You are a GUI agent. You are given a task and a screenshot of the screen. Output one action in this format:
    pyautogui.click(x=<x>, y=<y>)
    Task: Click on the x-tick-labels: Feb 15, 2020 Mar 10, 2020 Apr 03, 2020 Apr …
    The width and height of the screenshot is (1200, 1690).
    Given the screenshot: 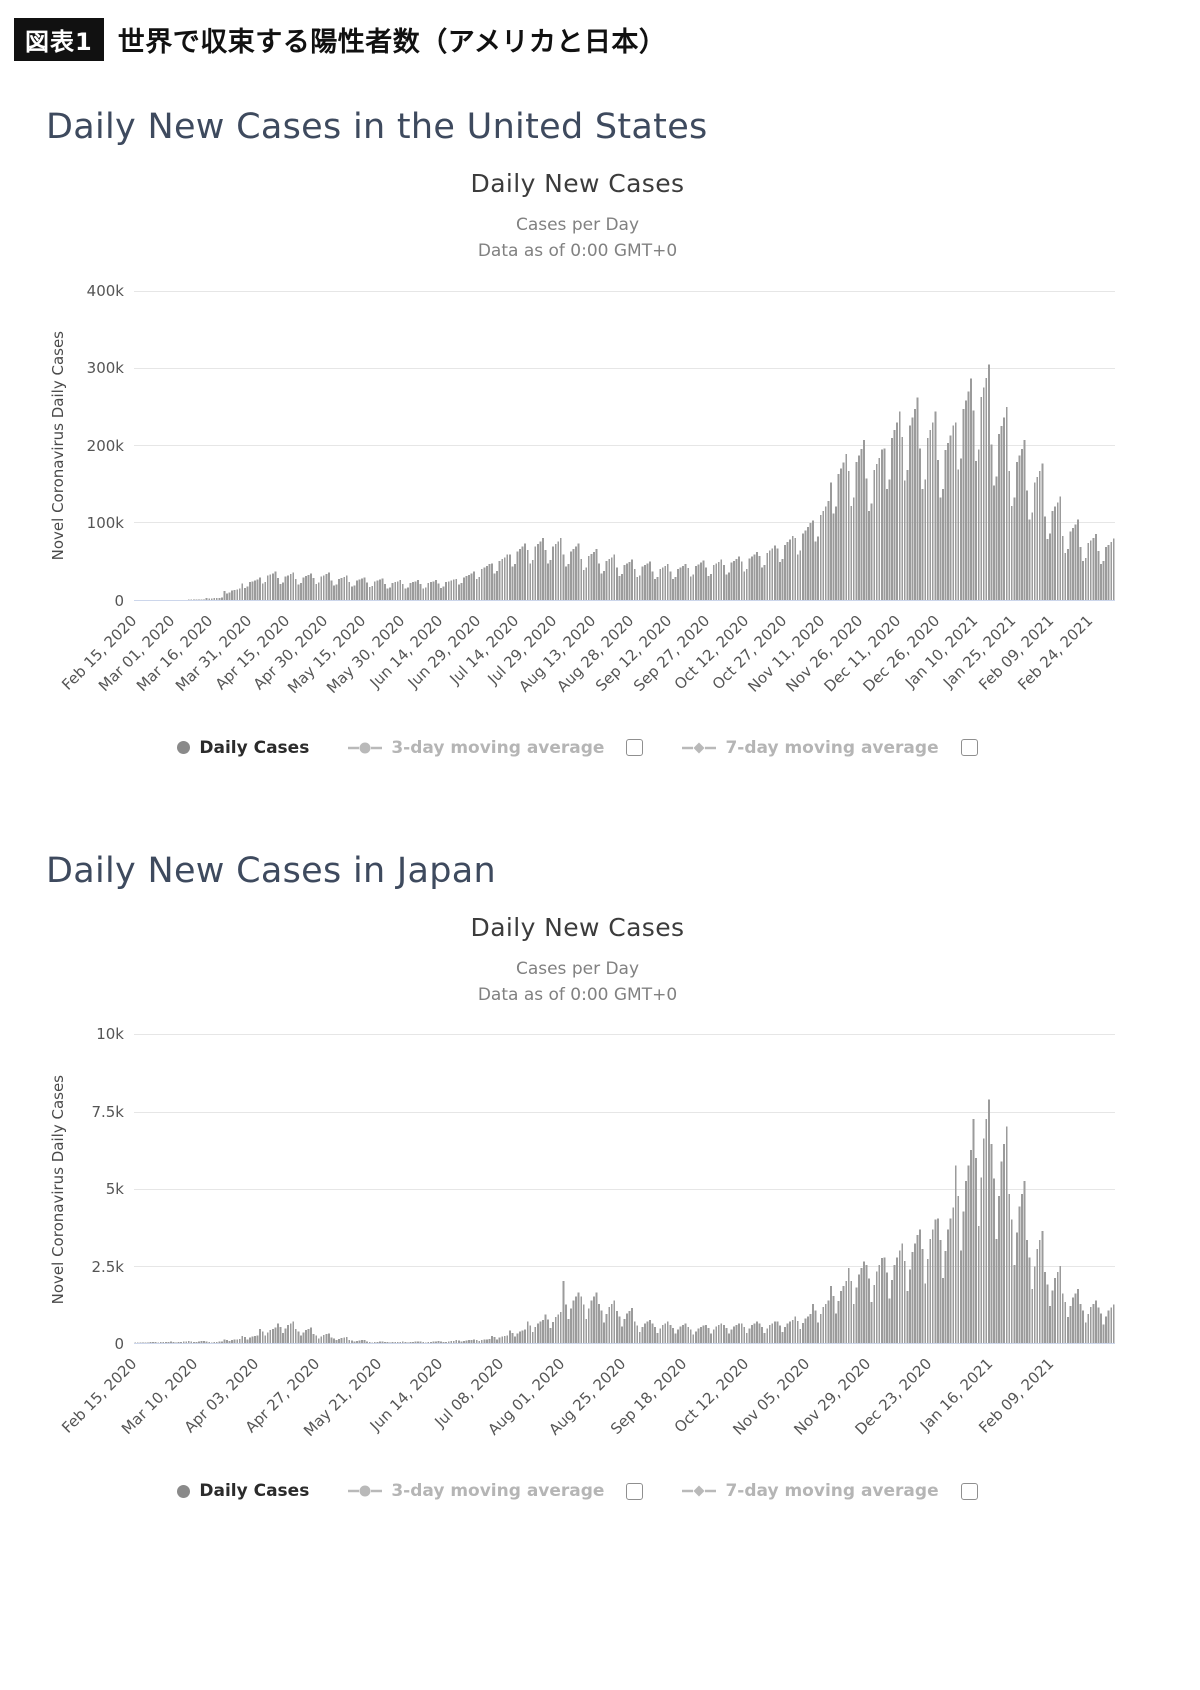 What is the action you would take?
    pyautogui.click(x=586, y=1408)
    